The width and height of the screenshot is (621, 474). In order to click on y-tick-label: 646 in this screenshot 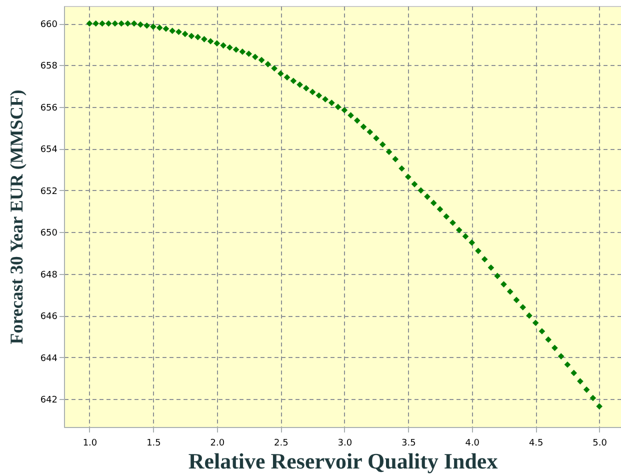, I will do `click(49, 317)`.